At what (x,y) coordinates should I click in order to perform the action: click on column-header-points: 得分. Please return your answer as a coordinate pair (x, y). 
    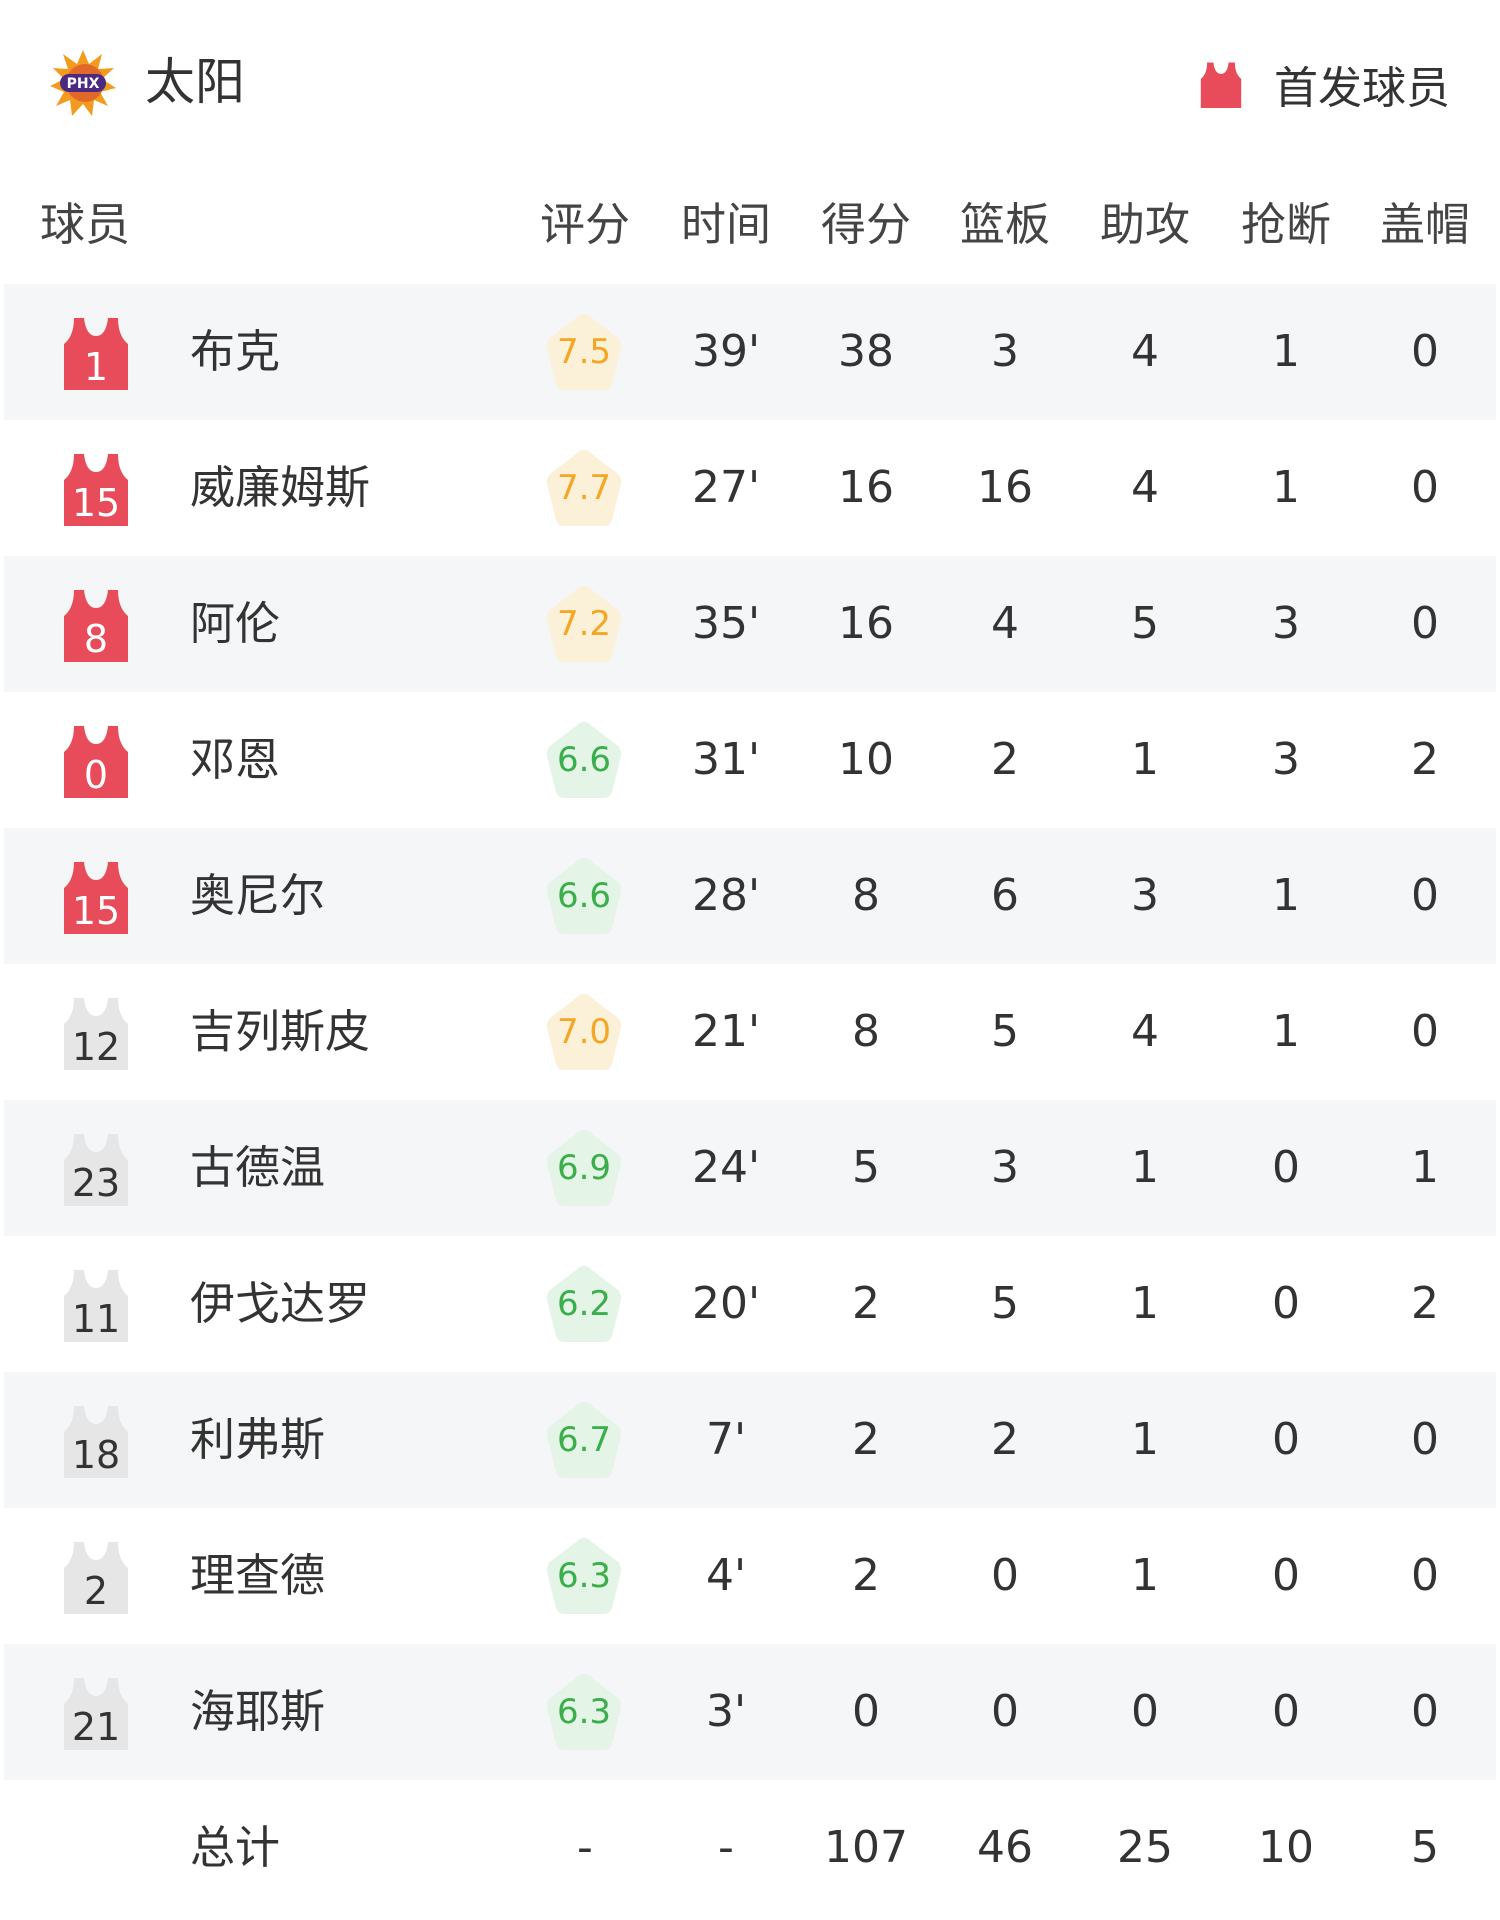
    Looking at the image, I should click on (865, 224).